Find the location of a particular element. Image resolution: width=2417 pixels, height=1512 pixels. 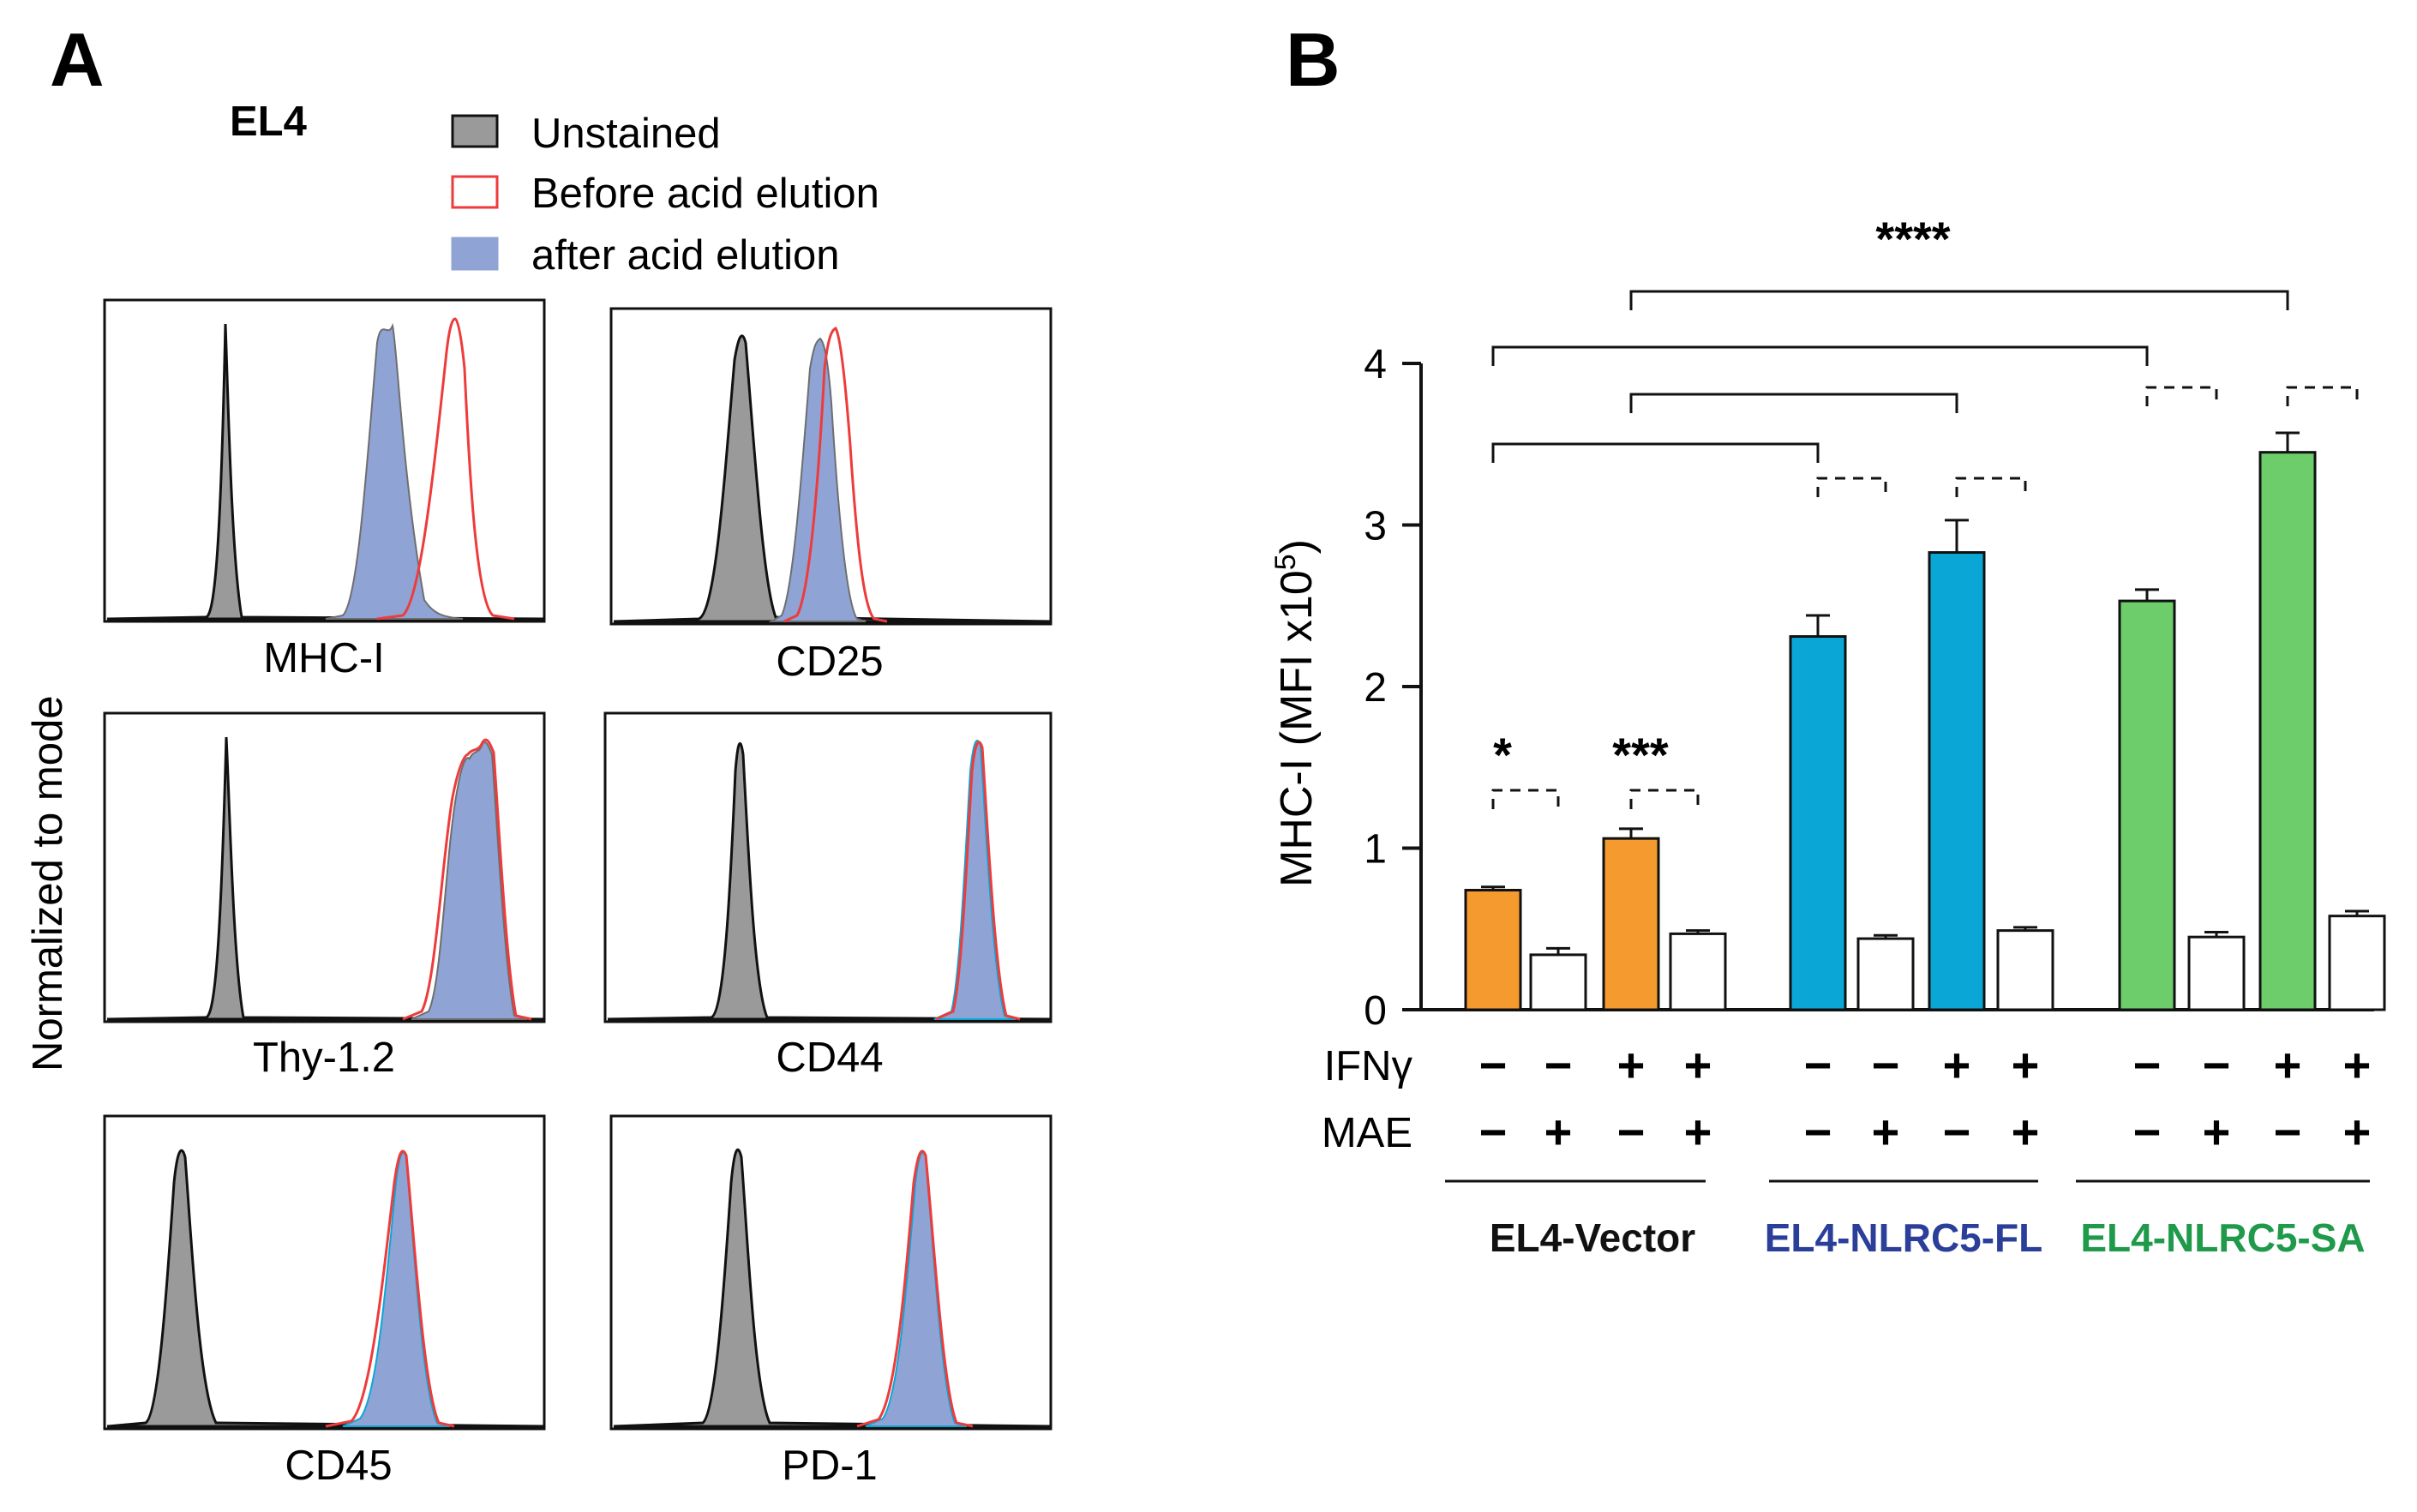

group-label: EL4-Vector is located at coordinates (1592, 1237).